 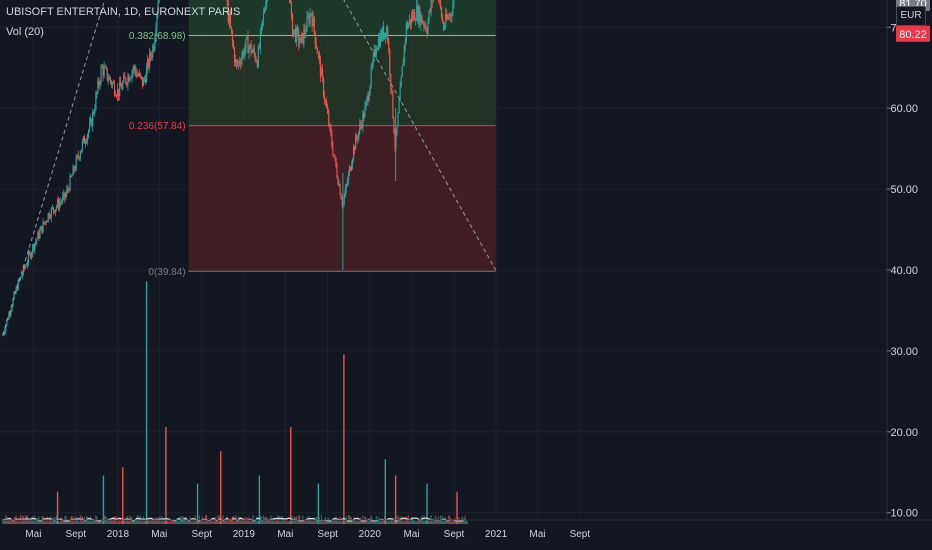 What do you see at coordinates (904, 433) in the screenshot?
I see `price-tick-label: 20.00` at bounding box center [904, 433].